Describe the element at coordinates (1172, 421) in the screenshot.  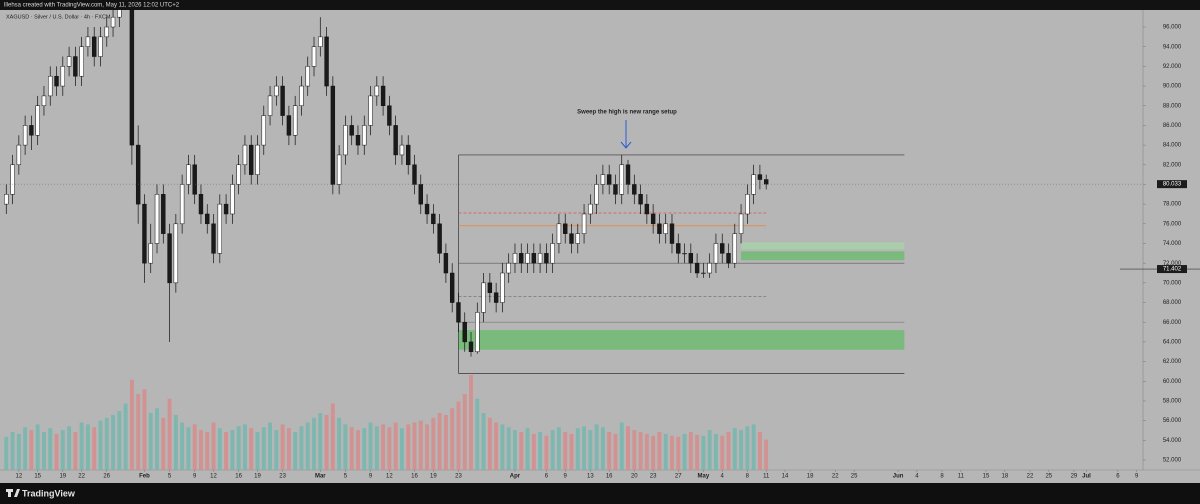
I see `y-tick-label: 56.000` at that location.